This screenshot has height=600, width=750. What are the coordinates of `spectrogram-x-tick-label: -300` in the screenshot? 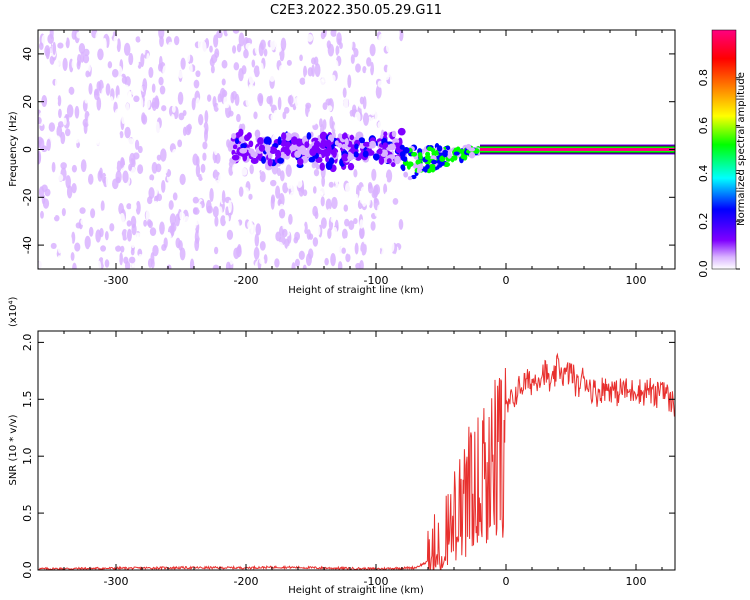 It's located at (116, 280).